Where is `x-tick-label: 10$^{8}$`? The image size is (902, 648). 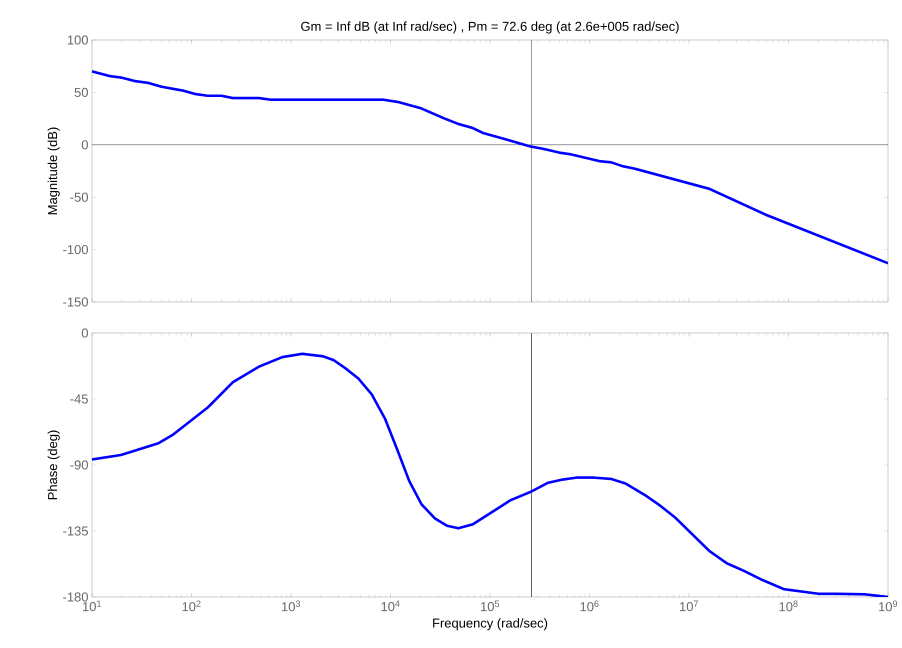
x-tick-label: 10$^{8}$ is located at coordinates (789, 606).